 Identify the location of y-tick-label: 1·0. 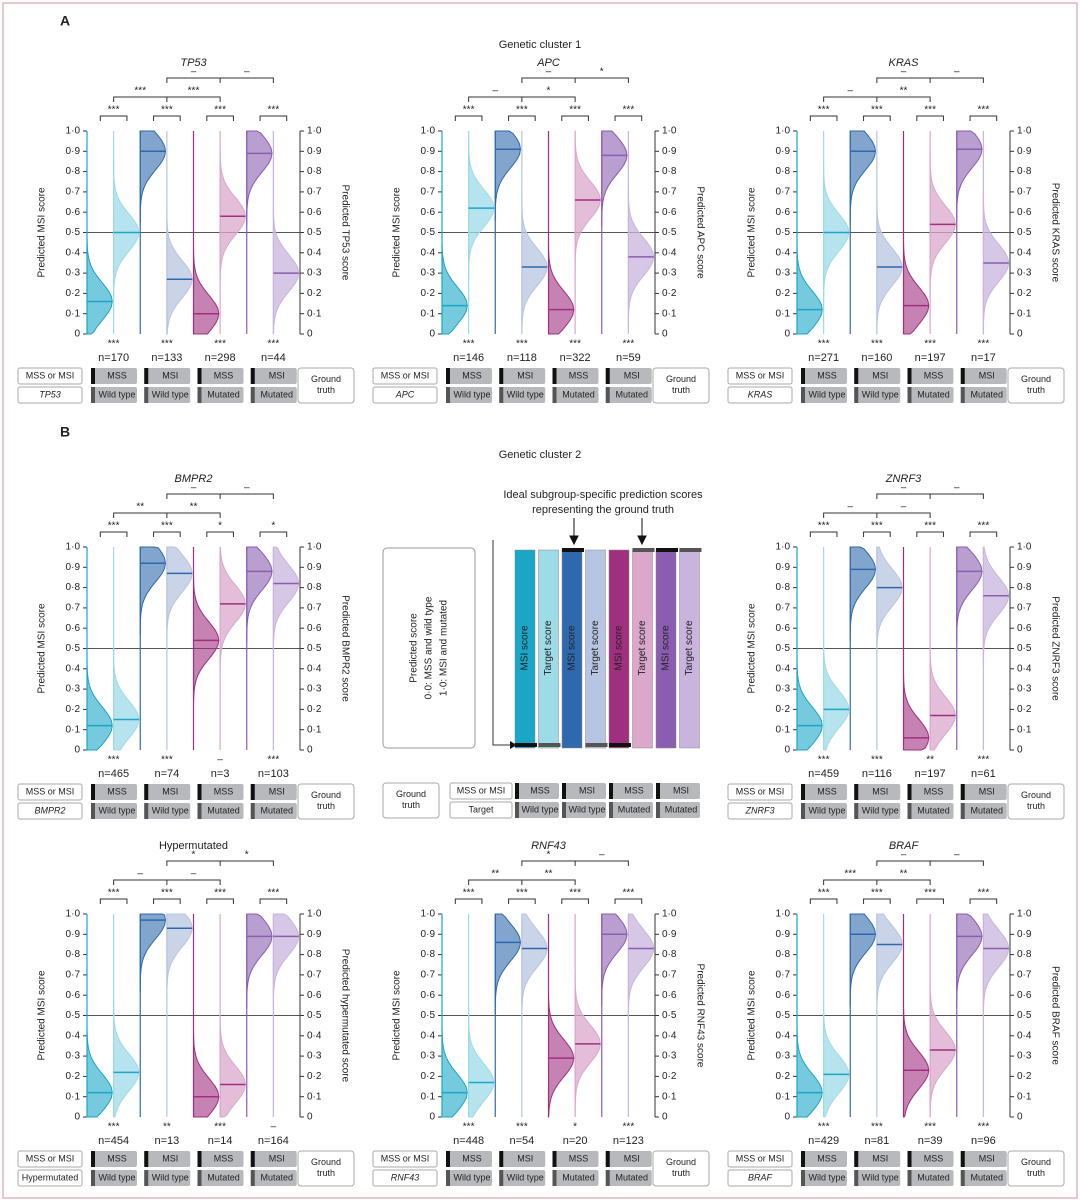
(783, 131).